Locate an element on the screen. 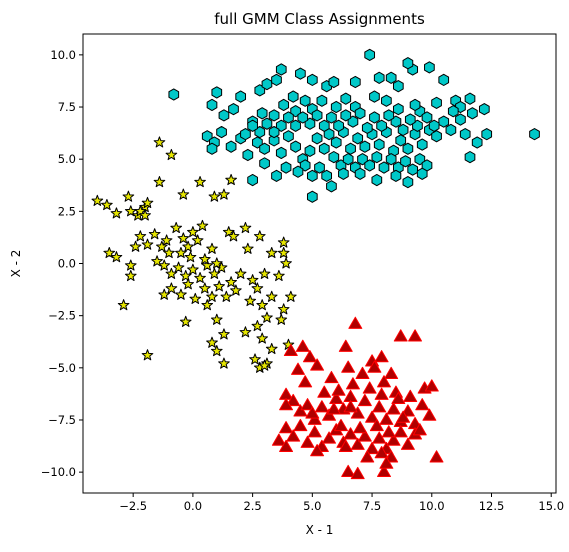 This screenshot has height=552, width=569. y-tick-label: −5.0 is located at coordinates (62, 368).